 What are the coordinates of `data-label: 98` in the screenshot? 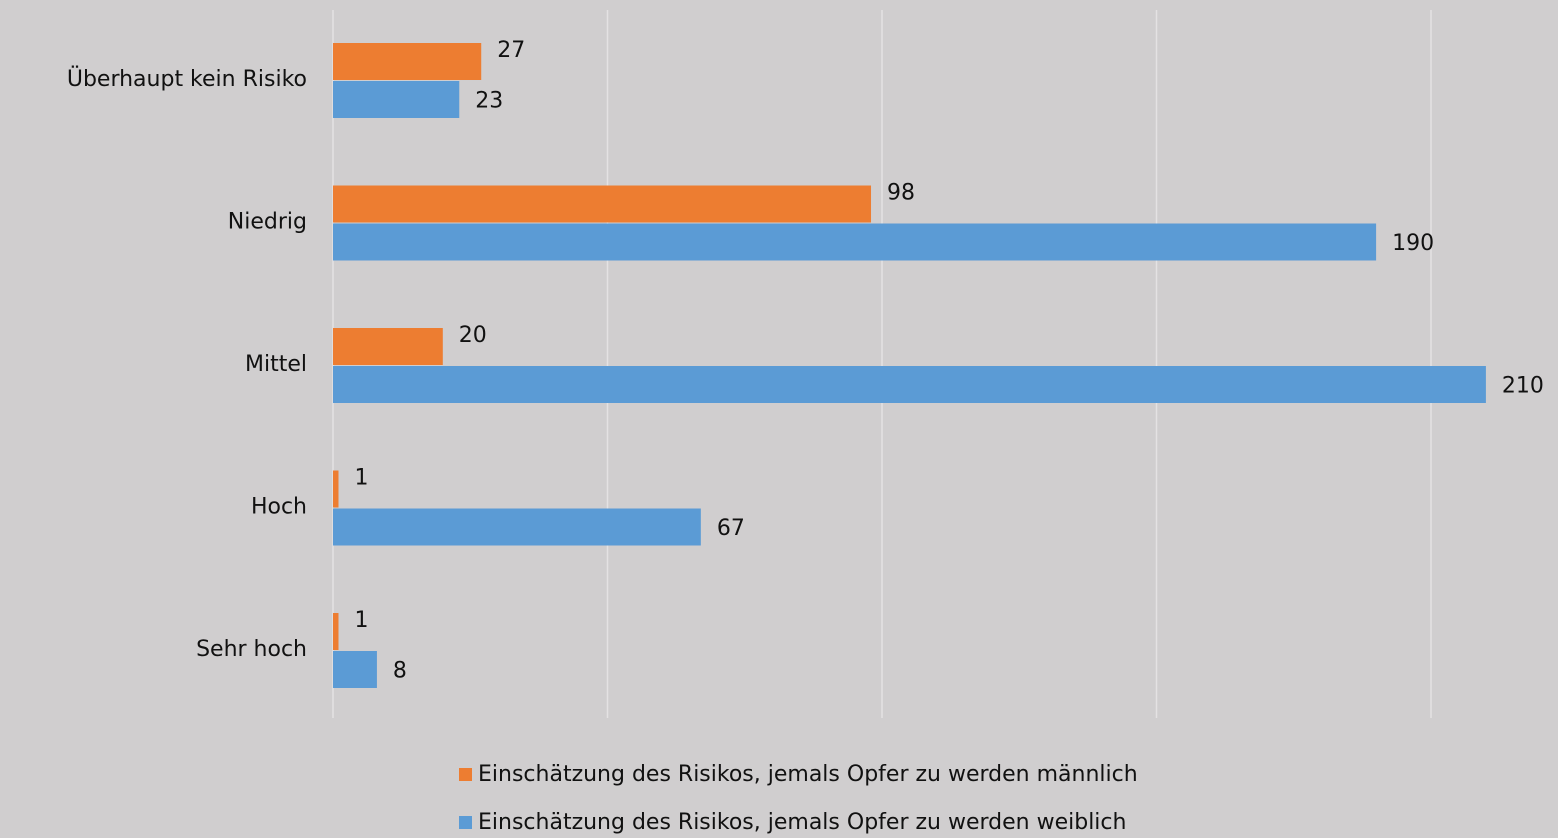 It's located at (901, 193).